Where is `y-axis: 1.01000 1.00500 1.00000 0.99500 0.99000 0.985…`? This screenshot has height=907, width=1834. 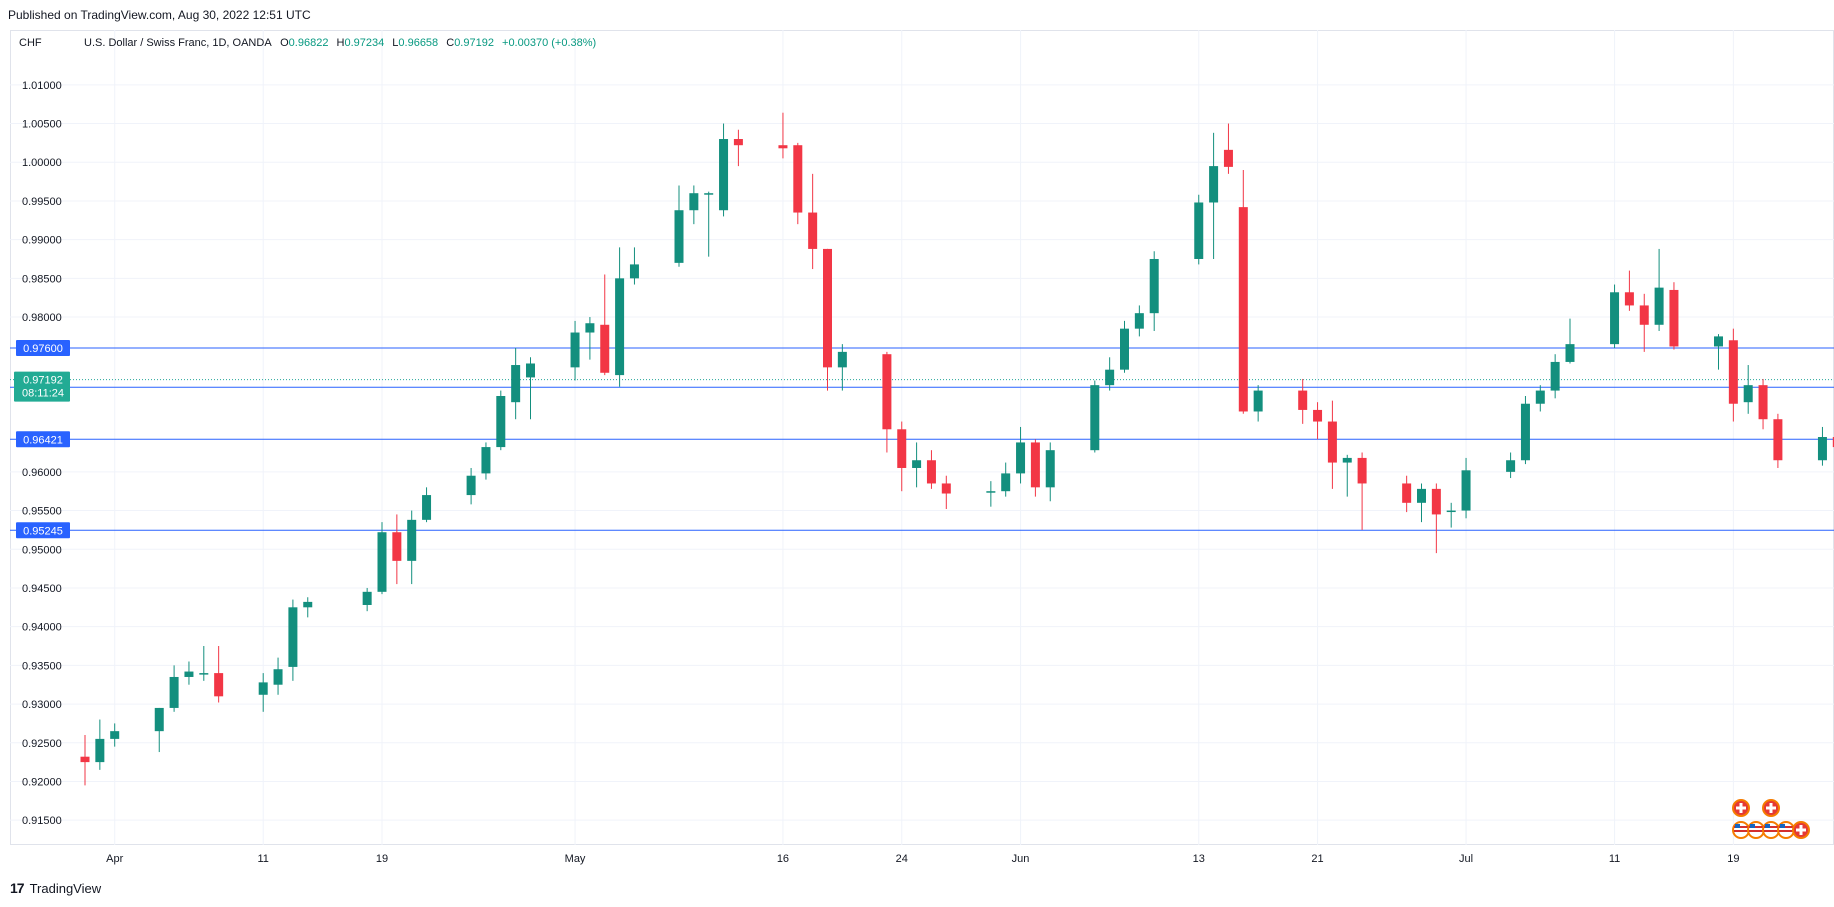
y-axis: 1.01000 1.00500 1.00000 0.99500 0.99000 0.985… is located at coordinates (42, 453).